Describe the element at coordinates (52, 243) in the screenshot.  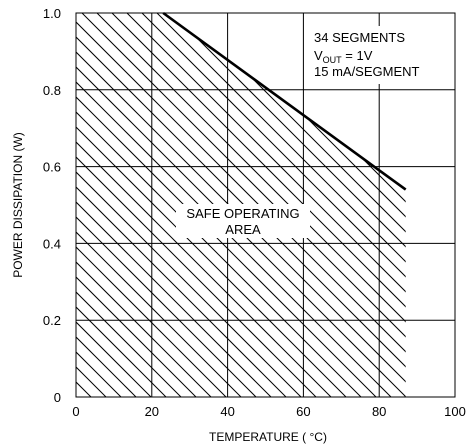
I see `y-tick-label: 0.4` at that location.